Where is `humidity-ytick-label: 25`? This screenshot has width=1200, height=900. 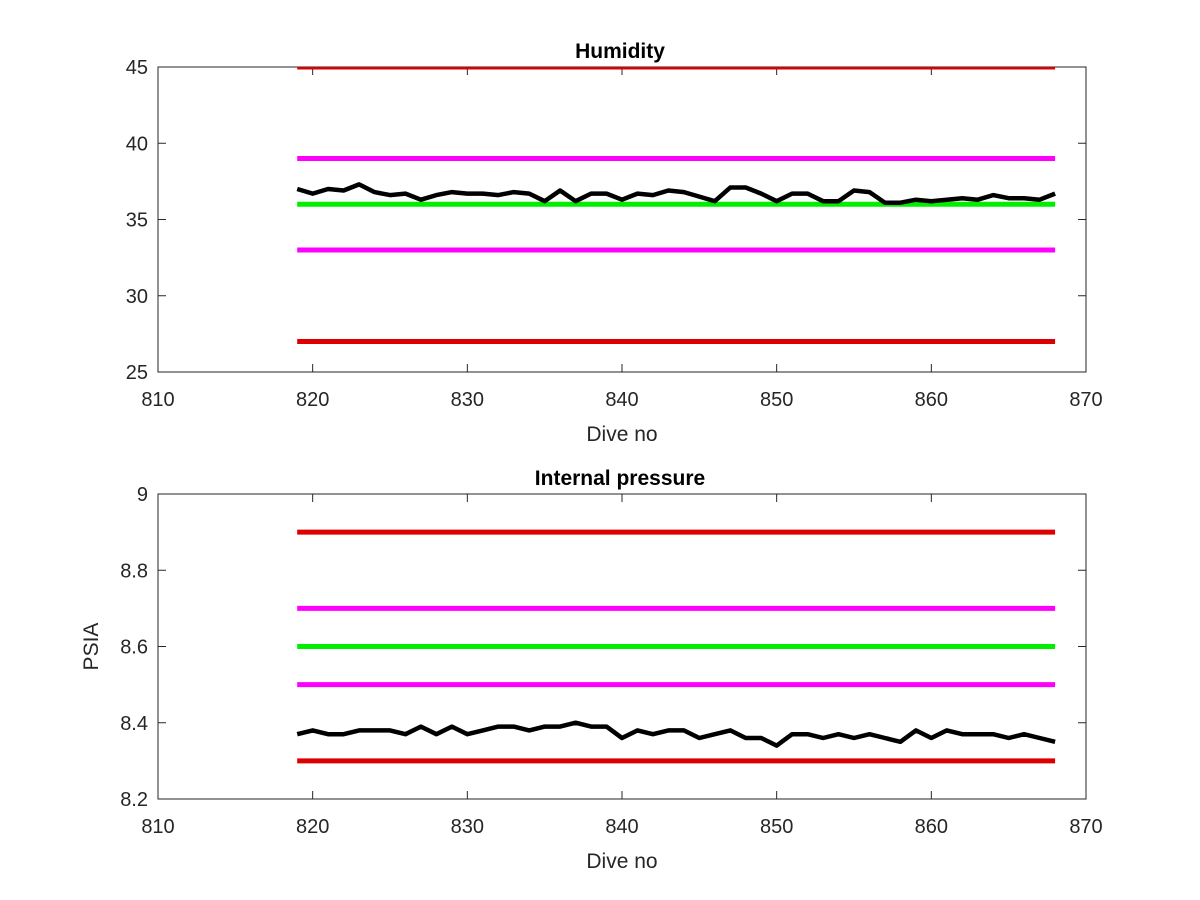 humidity-ytick-label: 25 is located at coordinates (137, 373).